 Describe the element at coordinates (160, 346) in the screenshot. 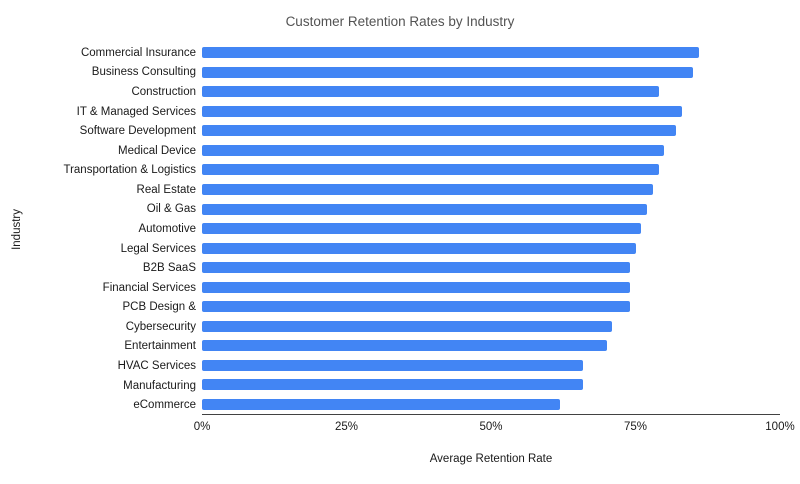

I see `category-label: Entertainment` at that location.